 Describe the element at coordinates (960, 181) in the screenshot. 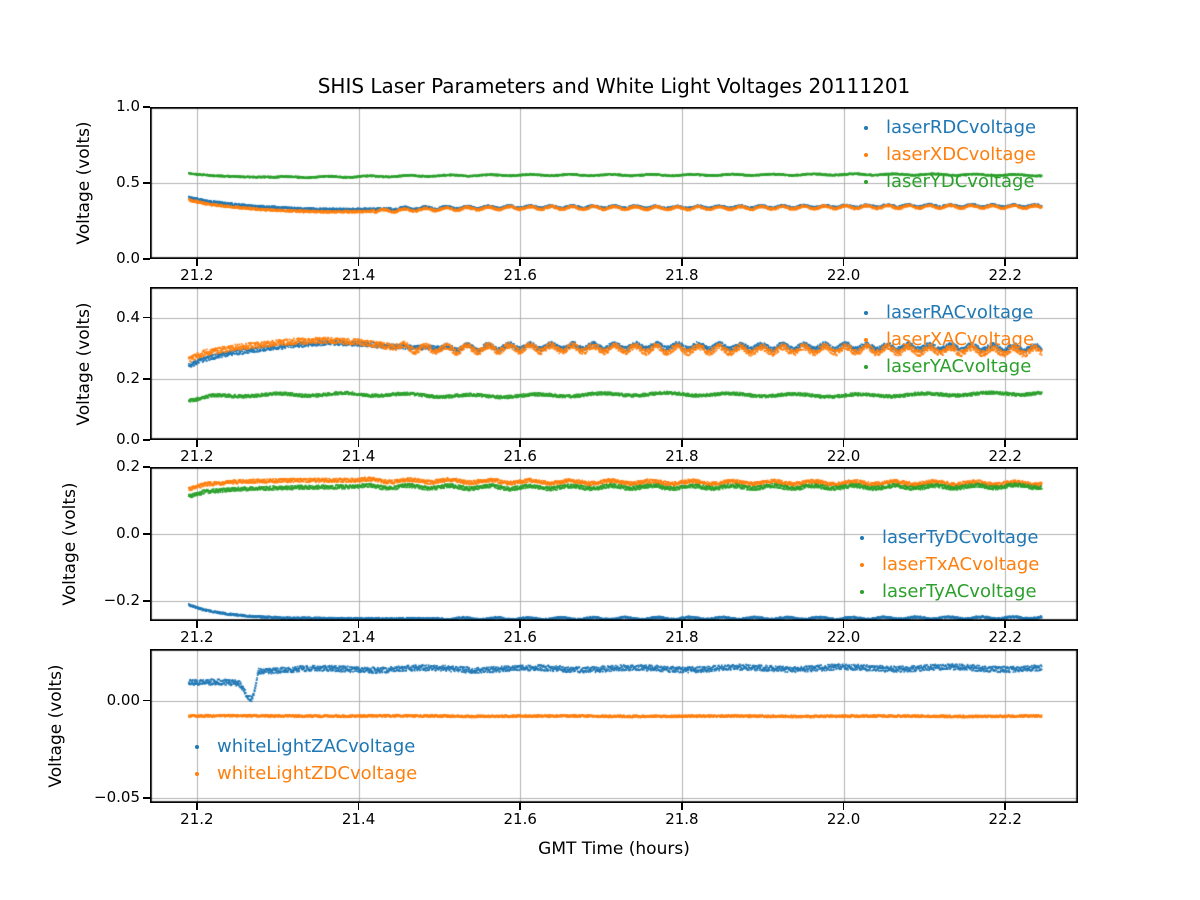

I see `legend-label-laserYDCvoltage: laserYDCvoltage` at that location.